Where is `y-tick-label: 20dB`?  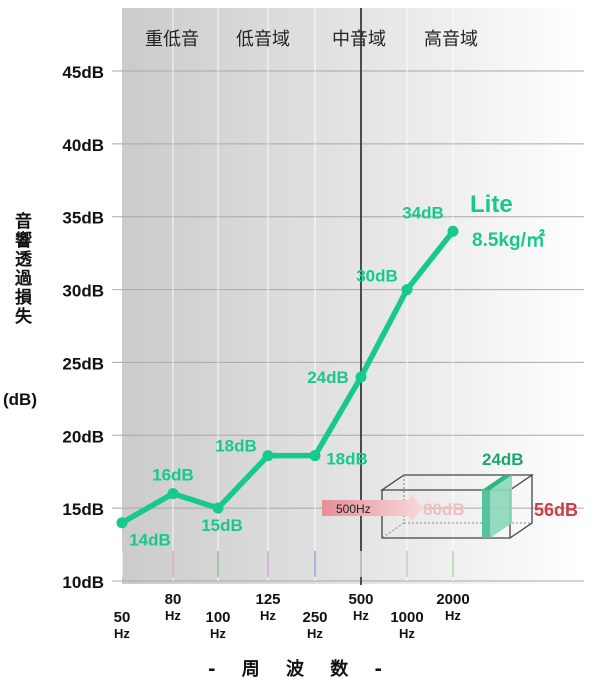 y-tick-label: 20dB is located at coordinates (83, 436).